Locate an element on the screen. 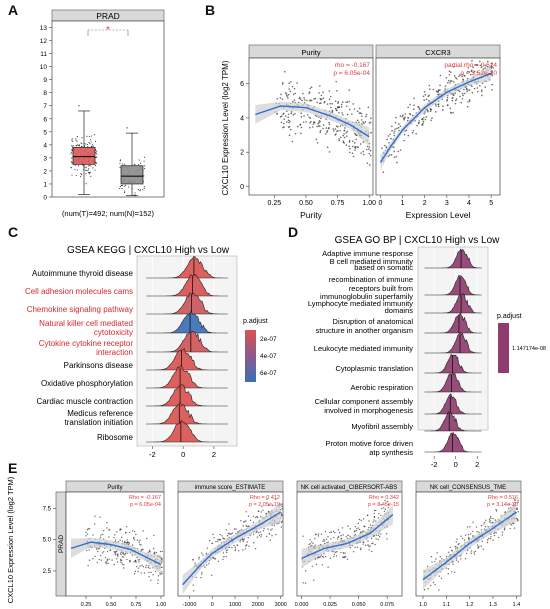 This screenshot has width=550, height=609. panel-e-facet-3-marks: 1.0 1.1 1.2 1.3 1.4 is located at coordinates (470, 553).